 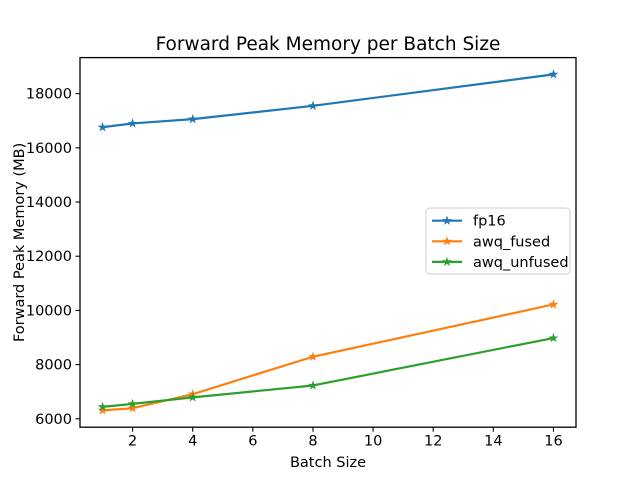 What do you see at coordinates (553, 442) in the screenshot?
I see `x-tick-label: 16` at bounding box center [553, 442].